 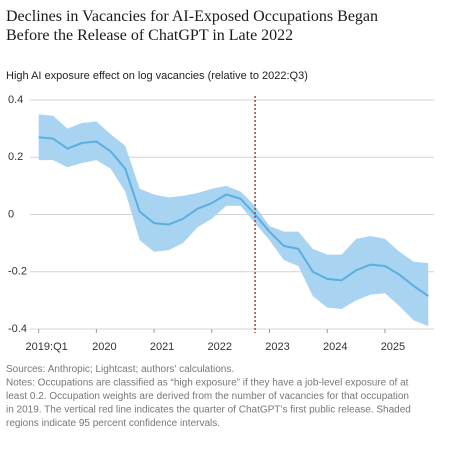 What do you see at coordinates (104, 347) in the screenshot?
I see `x-tick-label: 2020` at bounding box center [104, 347].